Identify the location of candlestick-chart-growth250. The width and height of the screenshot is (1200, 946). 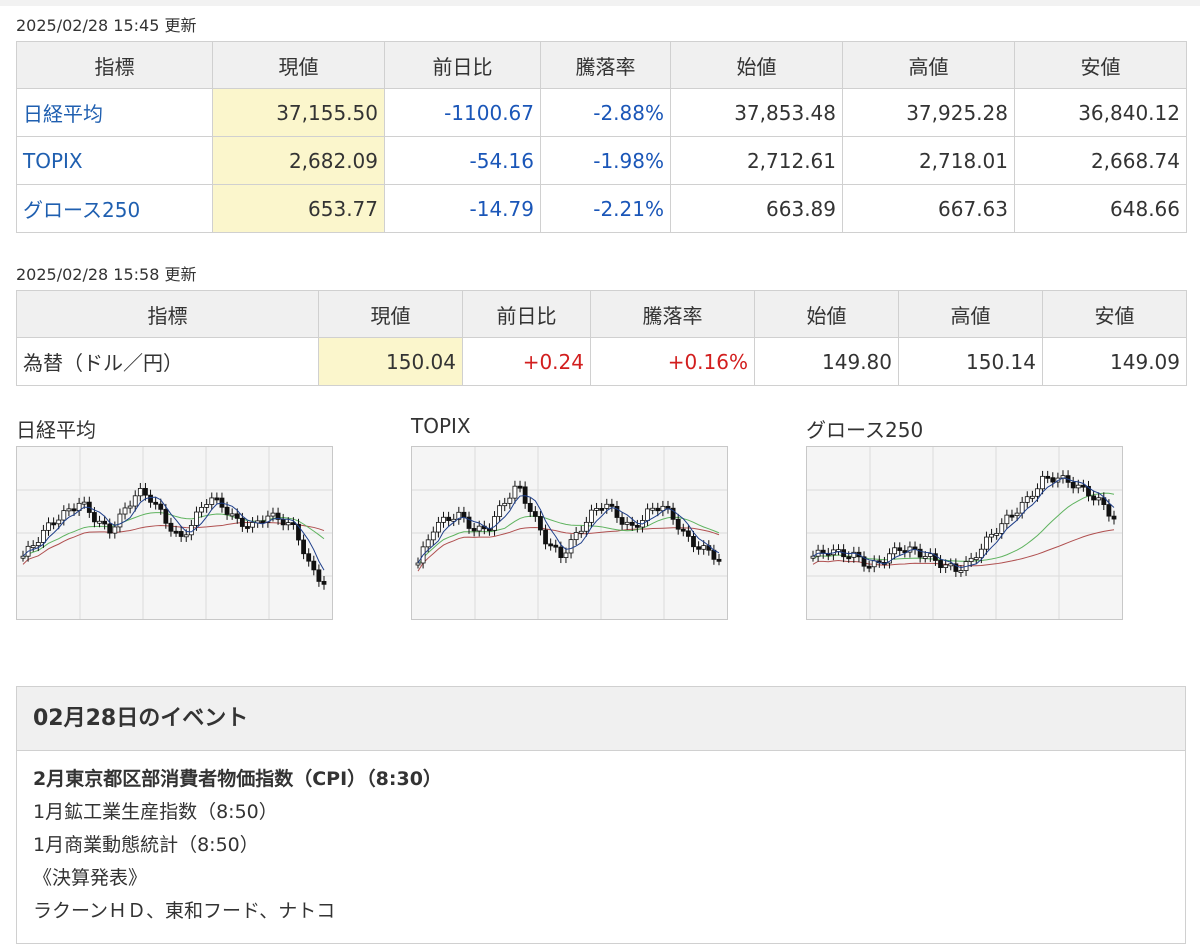
(964, 533).